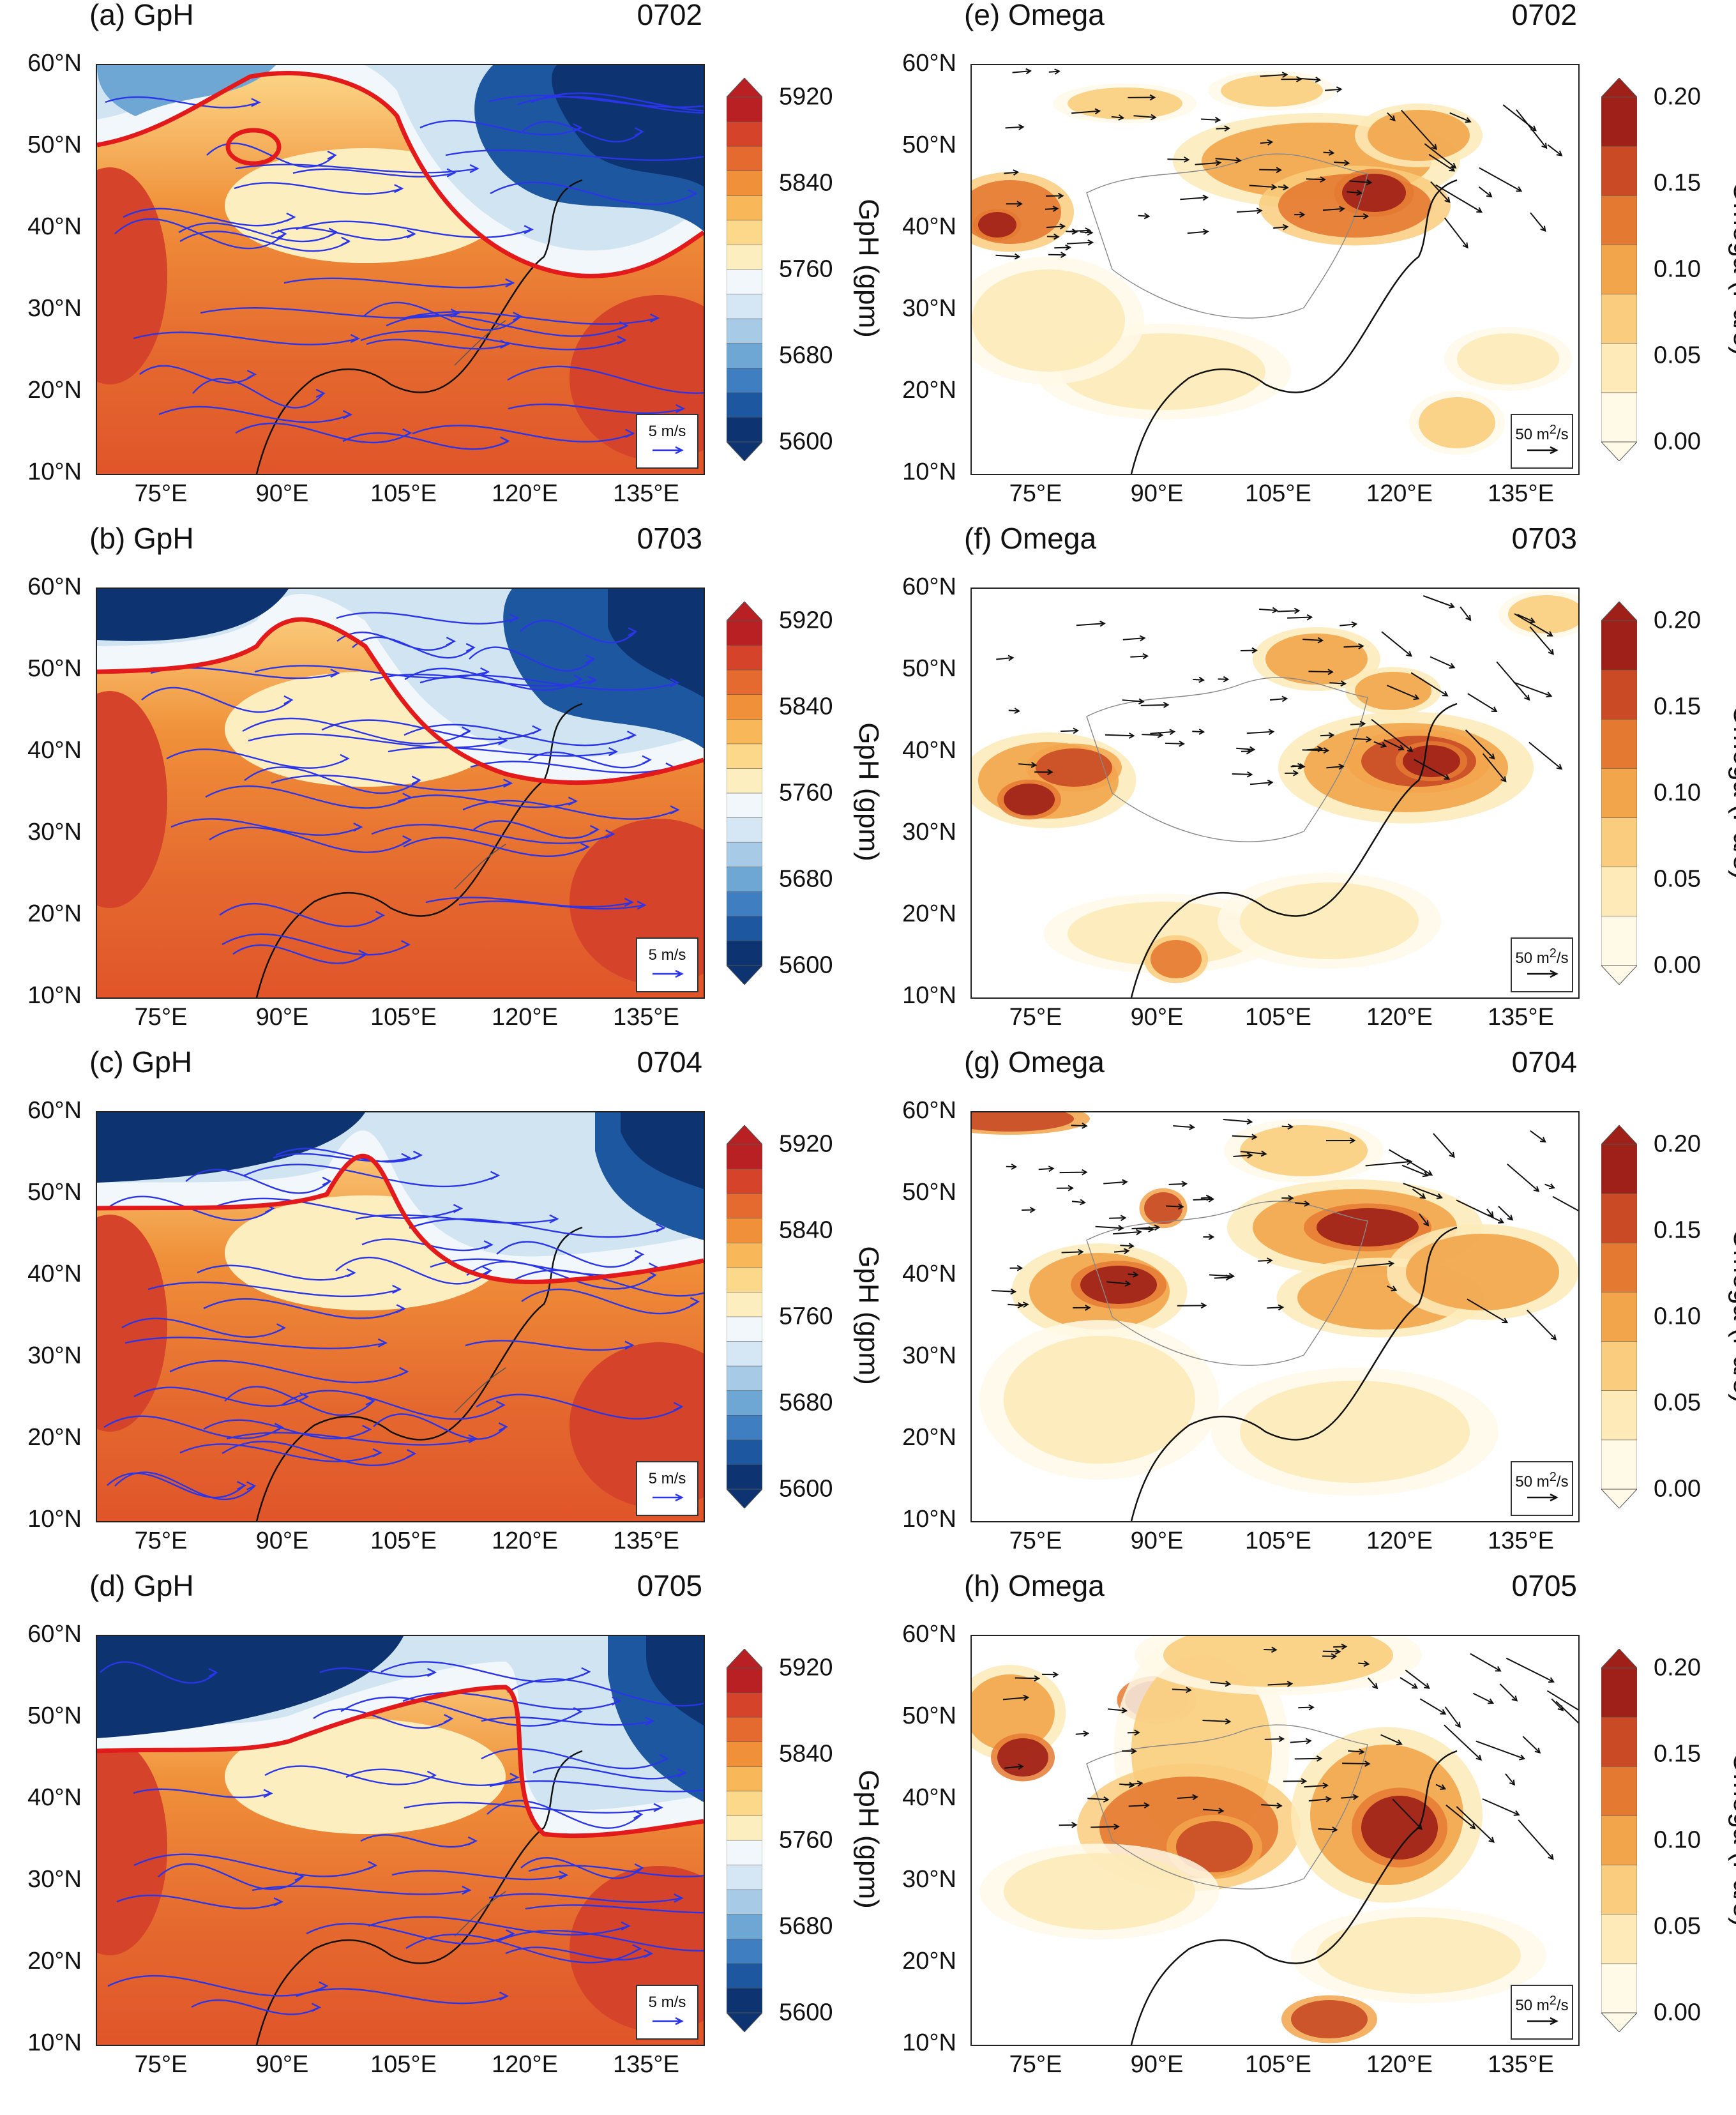 The height and width of the screenshot is (2115, 1736). Describe the element at coordinates (1677, 706) in the screenshot. I see `colorbar-tick-label: 0.15` at that location.